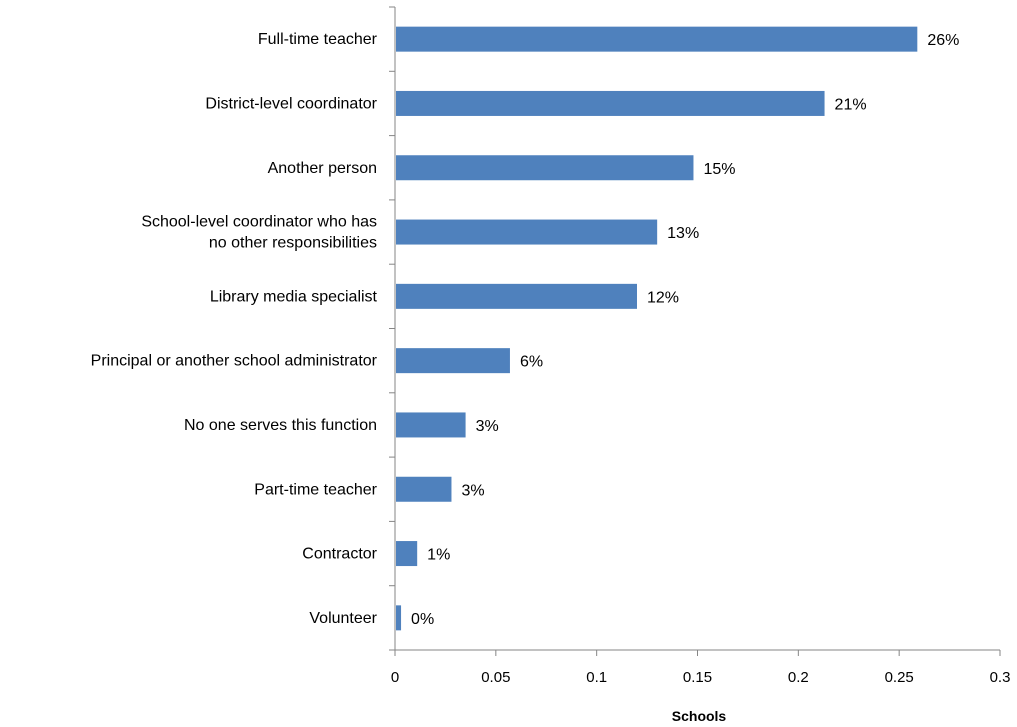  Describe the element at coordinates (699, 716) in the screenshot. I see `x-axis-title: Schools` at that location.